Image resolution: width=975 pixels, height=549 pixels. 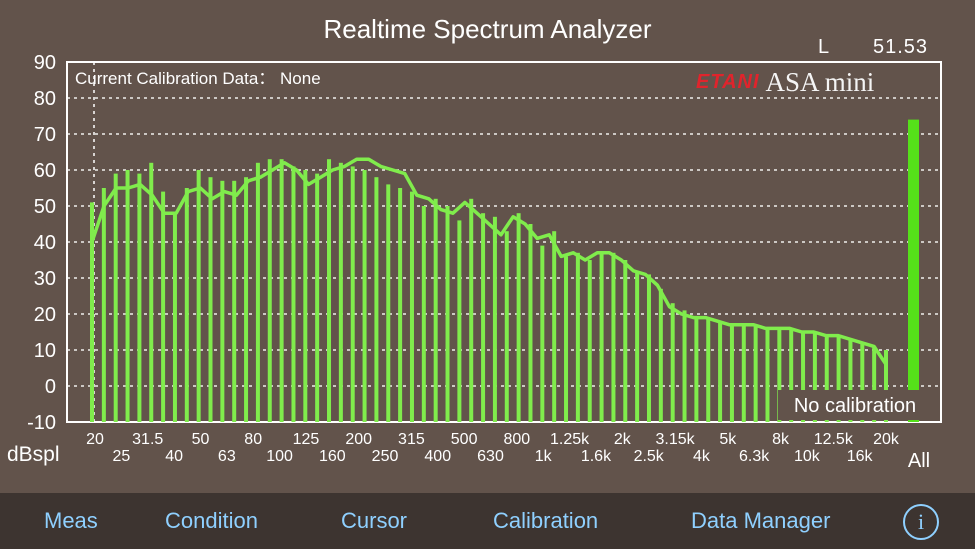 What do you see at coordinates (411, 439) in the screenshot?
I see `x-tick-label: 315` at bounding box center [411, 439].